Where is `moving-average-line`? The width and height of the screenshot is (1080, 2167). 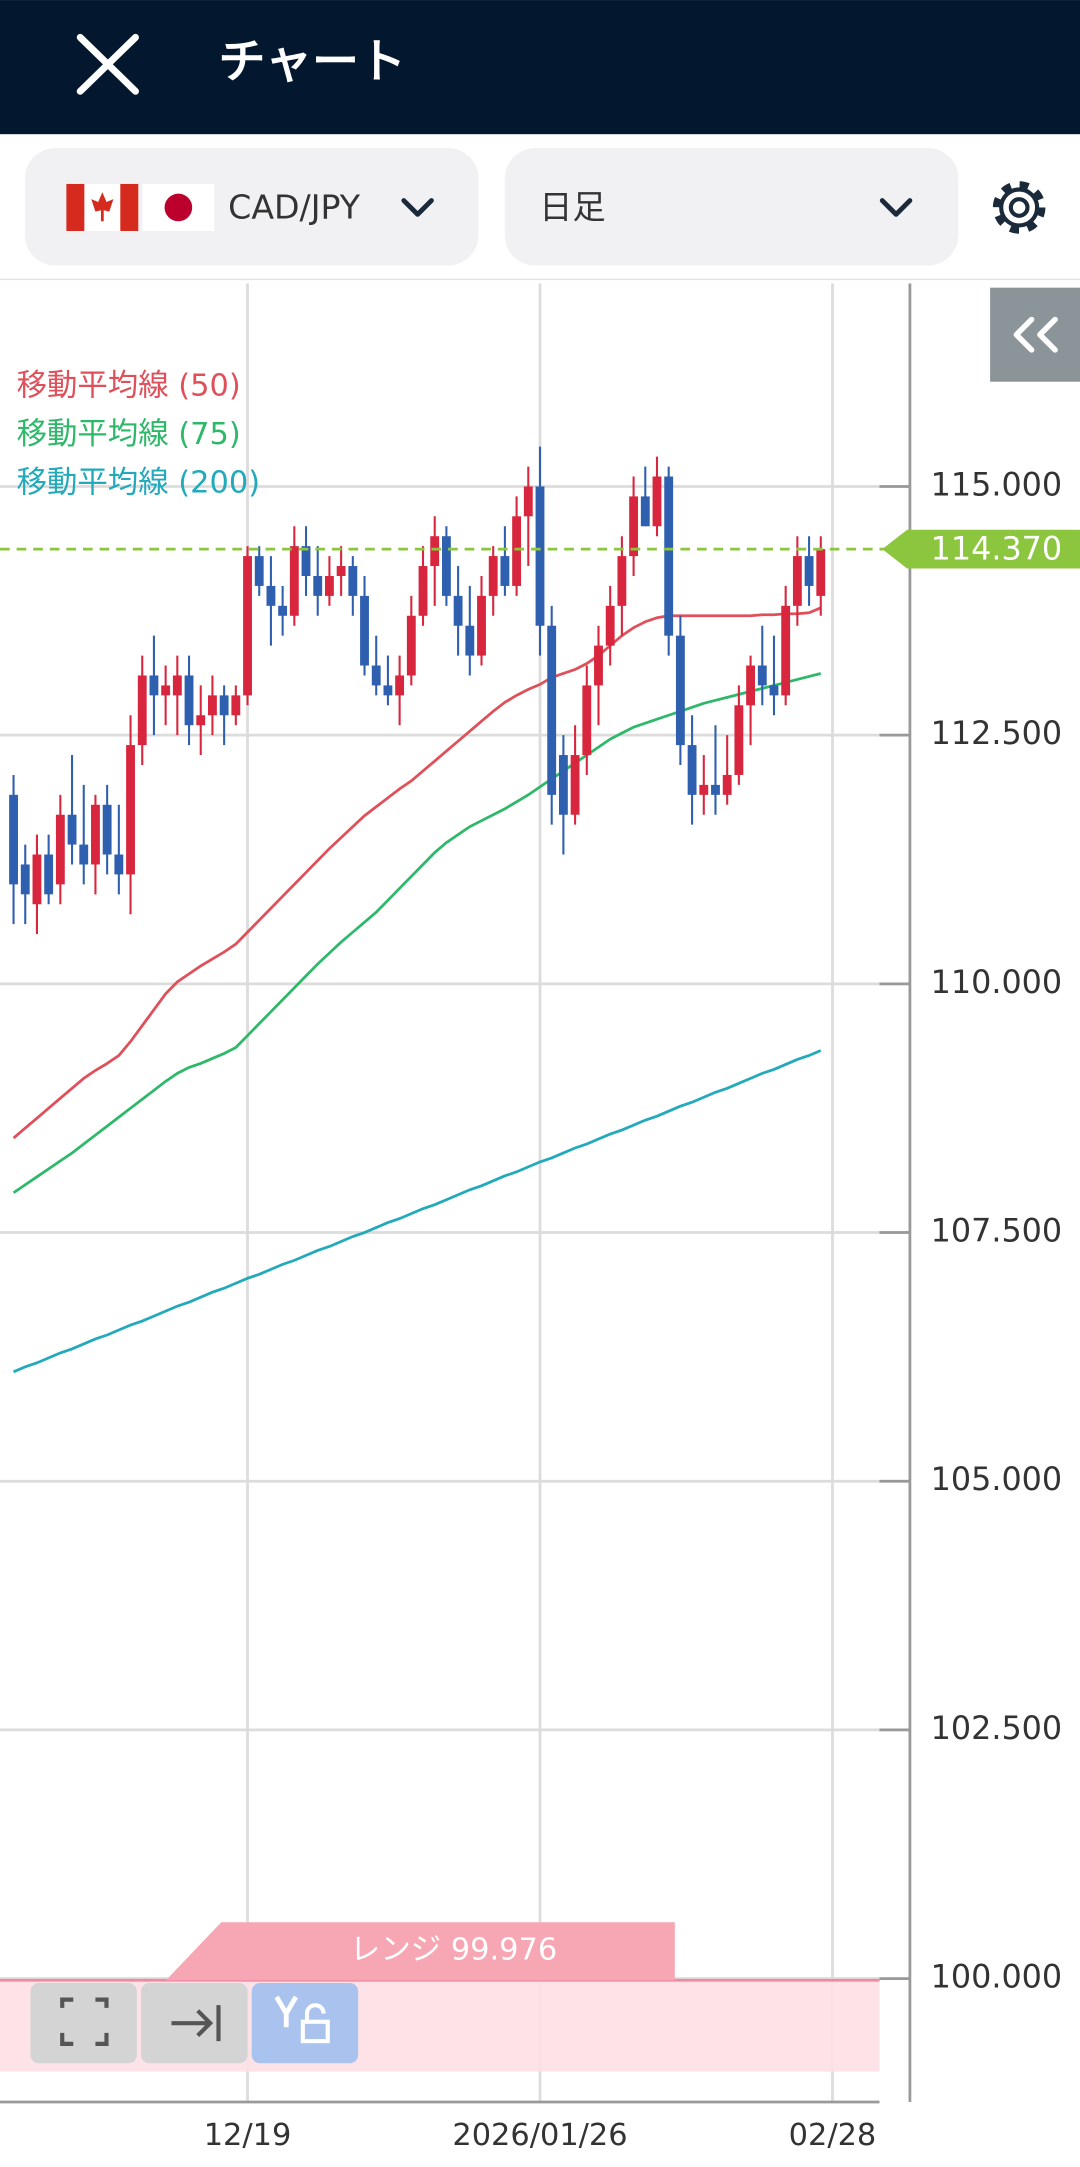
moving-average-line is located at coordinates (417, 1211).